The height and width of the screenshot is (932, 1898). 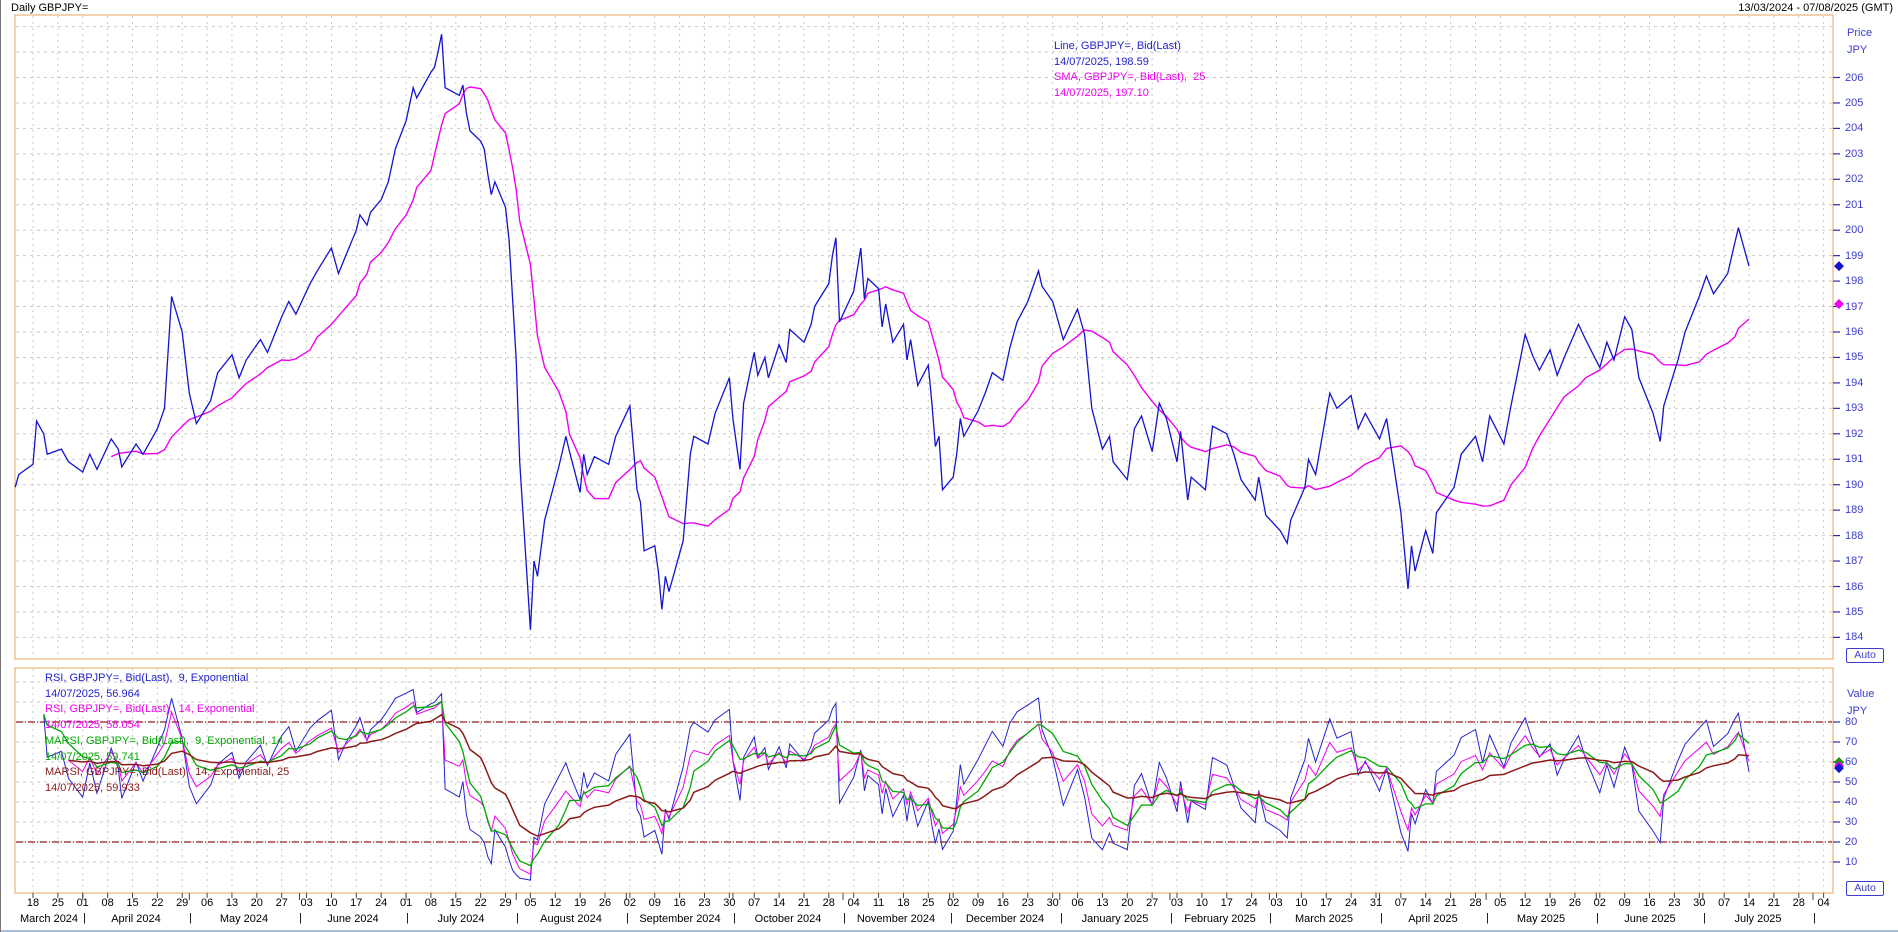 I want to click on month-label: October 2024, so click(x=788, y=919).